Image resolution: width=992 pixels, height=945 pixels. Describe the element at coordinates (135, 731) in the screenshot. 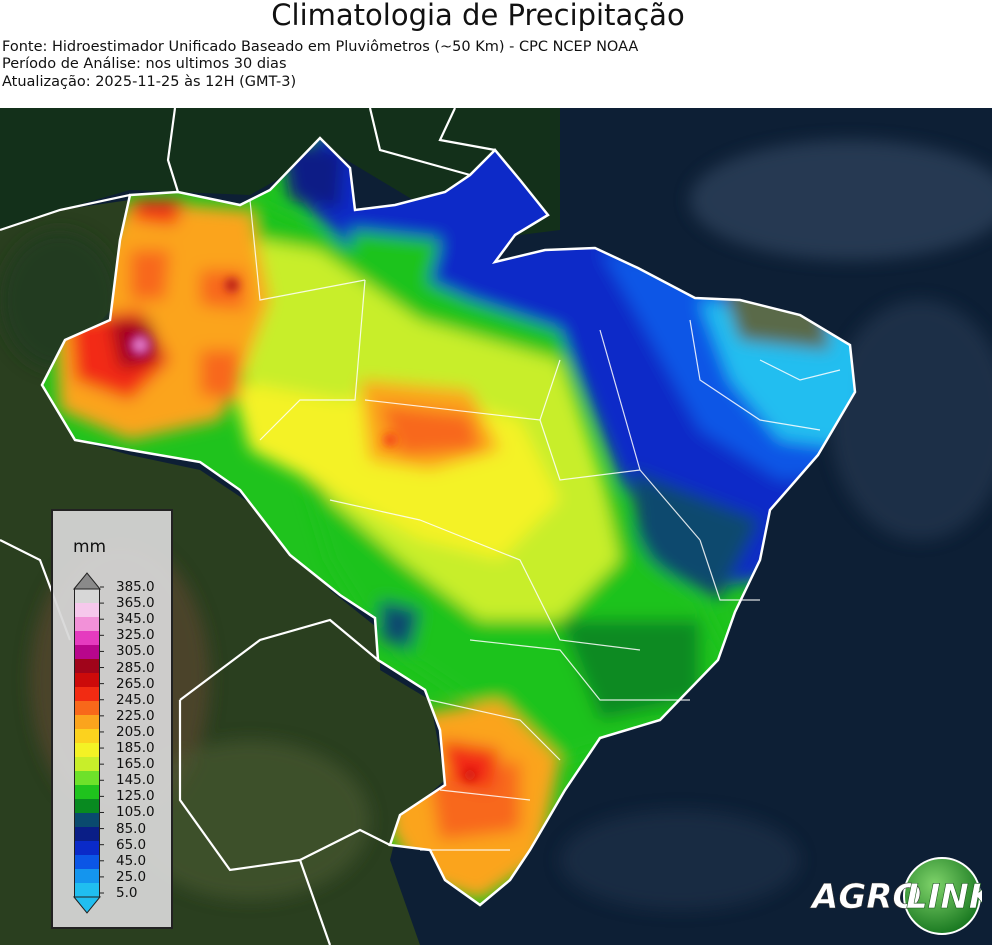

I see `legend-tick-label: 205.0` at that location.